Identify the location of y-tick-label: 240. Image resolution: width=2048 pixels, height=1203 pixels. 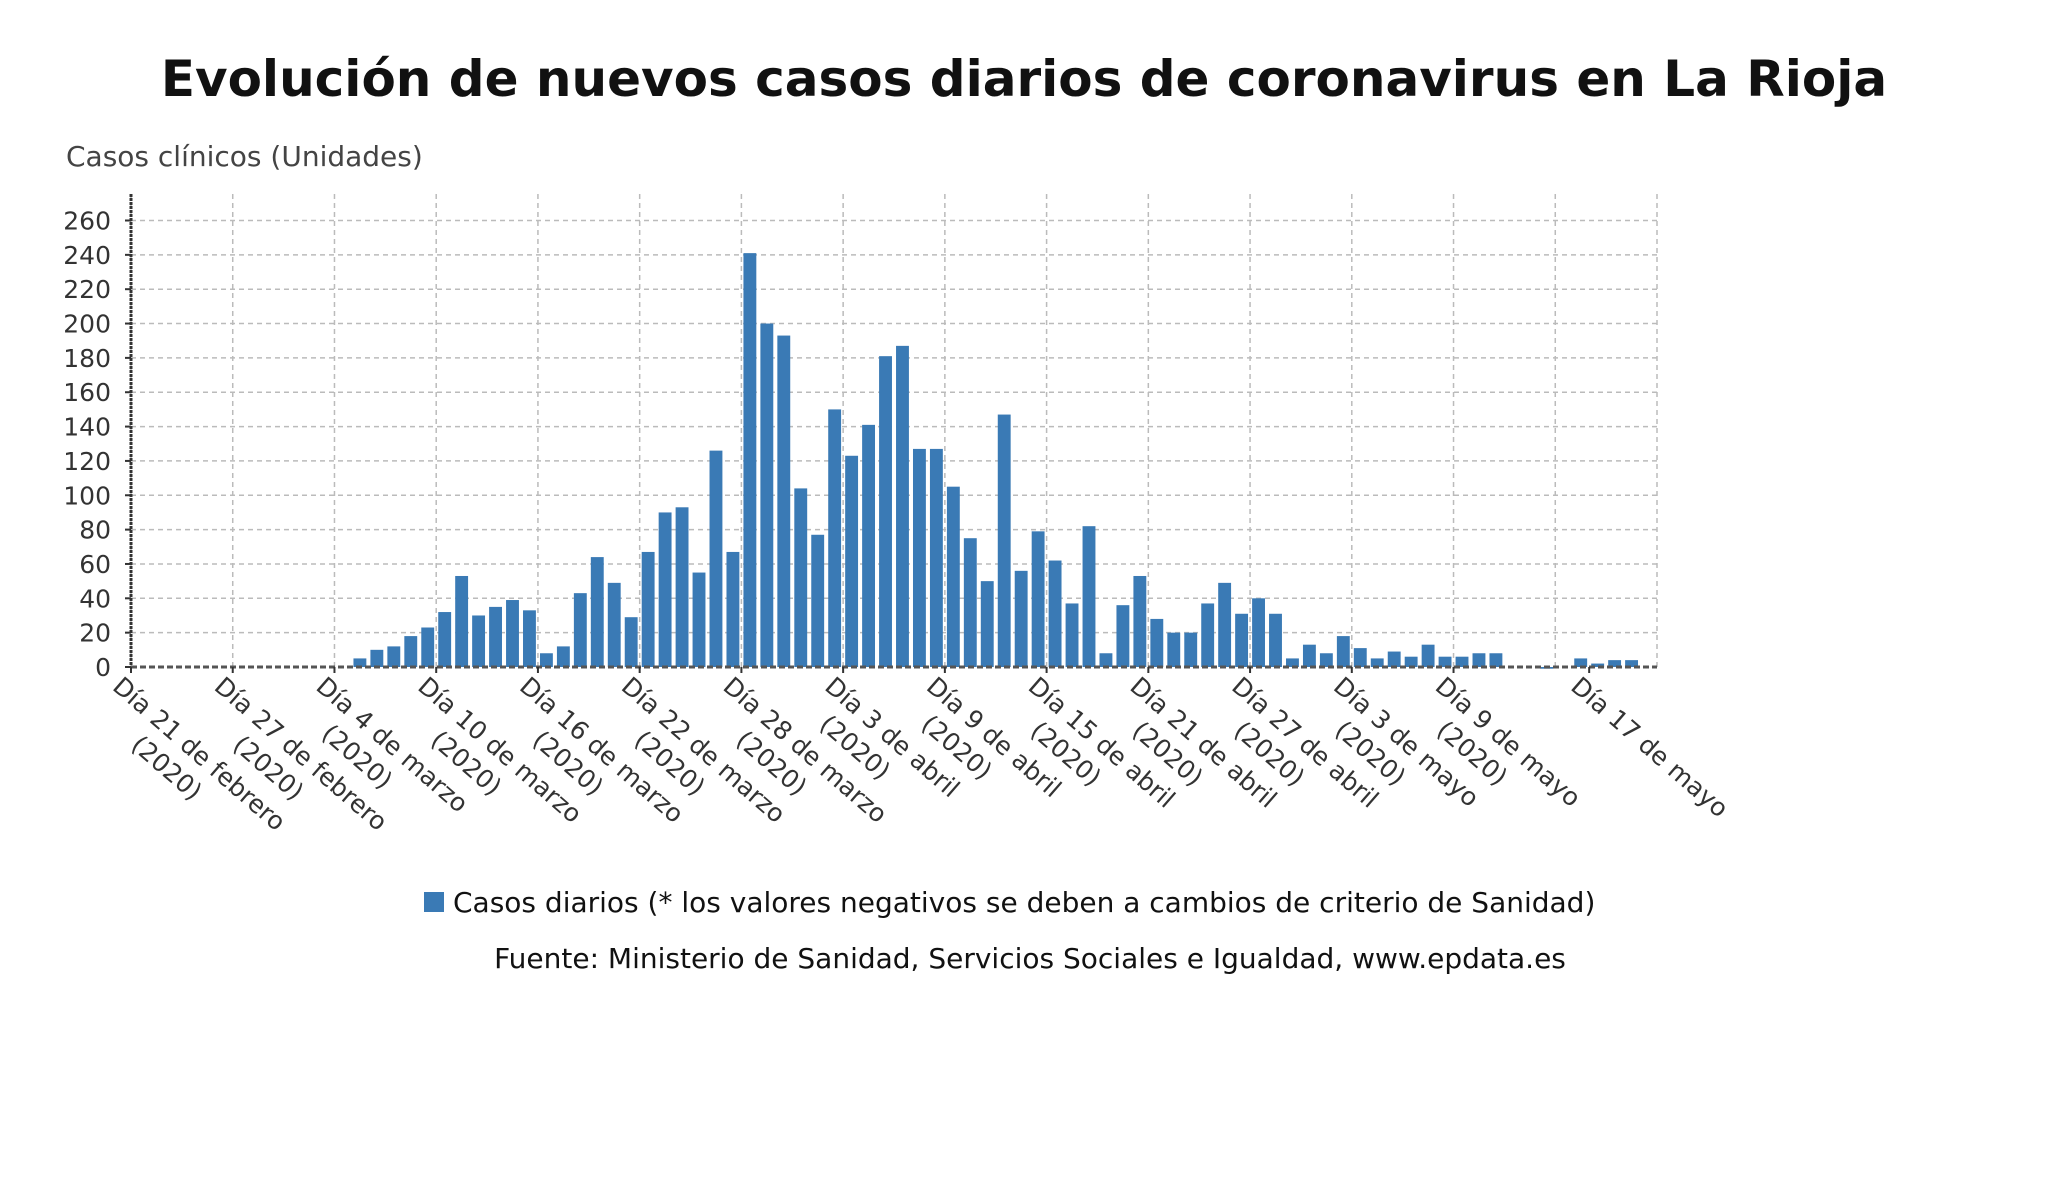
(87, 255).